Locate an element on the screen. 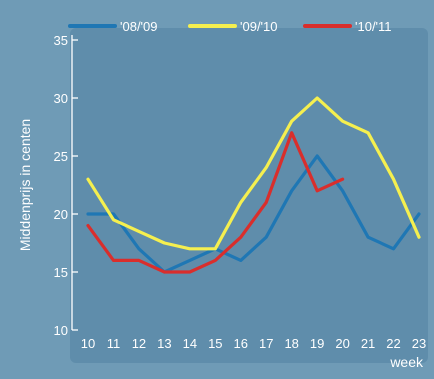  x-tick-label: 17 is located at coordinates (266, 343).